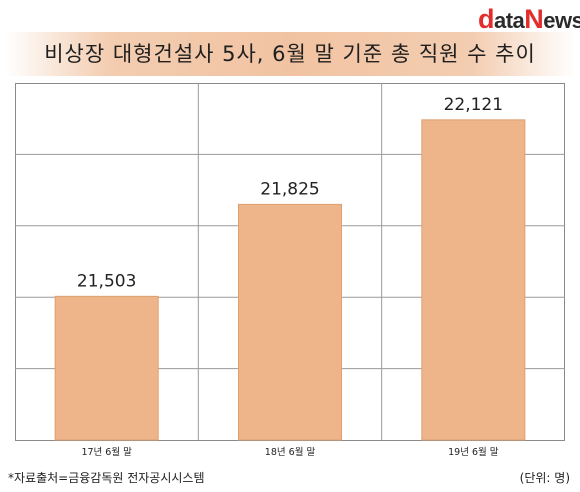 The height and width of the screenshot is (492, 580). Describe the element at coordinates (561, 20) in the screenshot. I see `logo-letters-ews: ews` at that location.